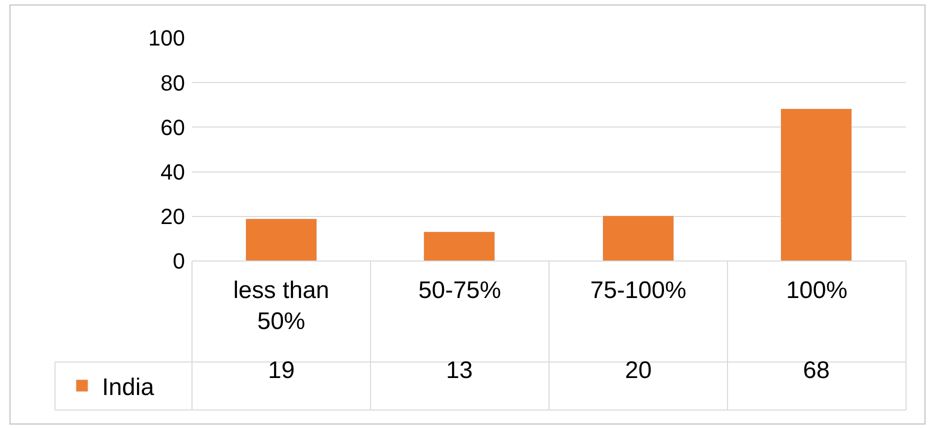 Image resolution: width=937 pixels, height=428 pixels. I want to click on y-tick-label: 0, so click(178, 261).